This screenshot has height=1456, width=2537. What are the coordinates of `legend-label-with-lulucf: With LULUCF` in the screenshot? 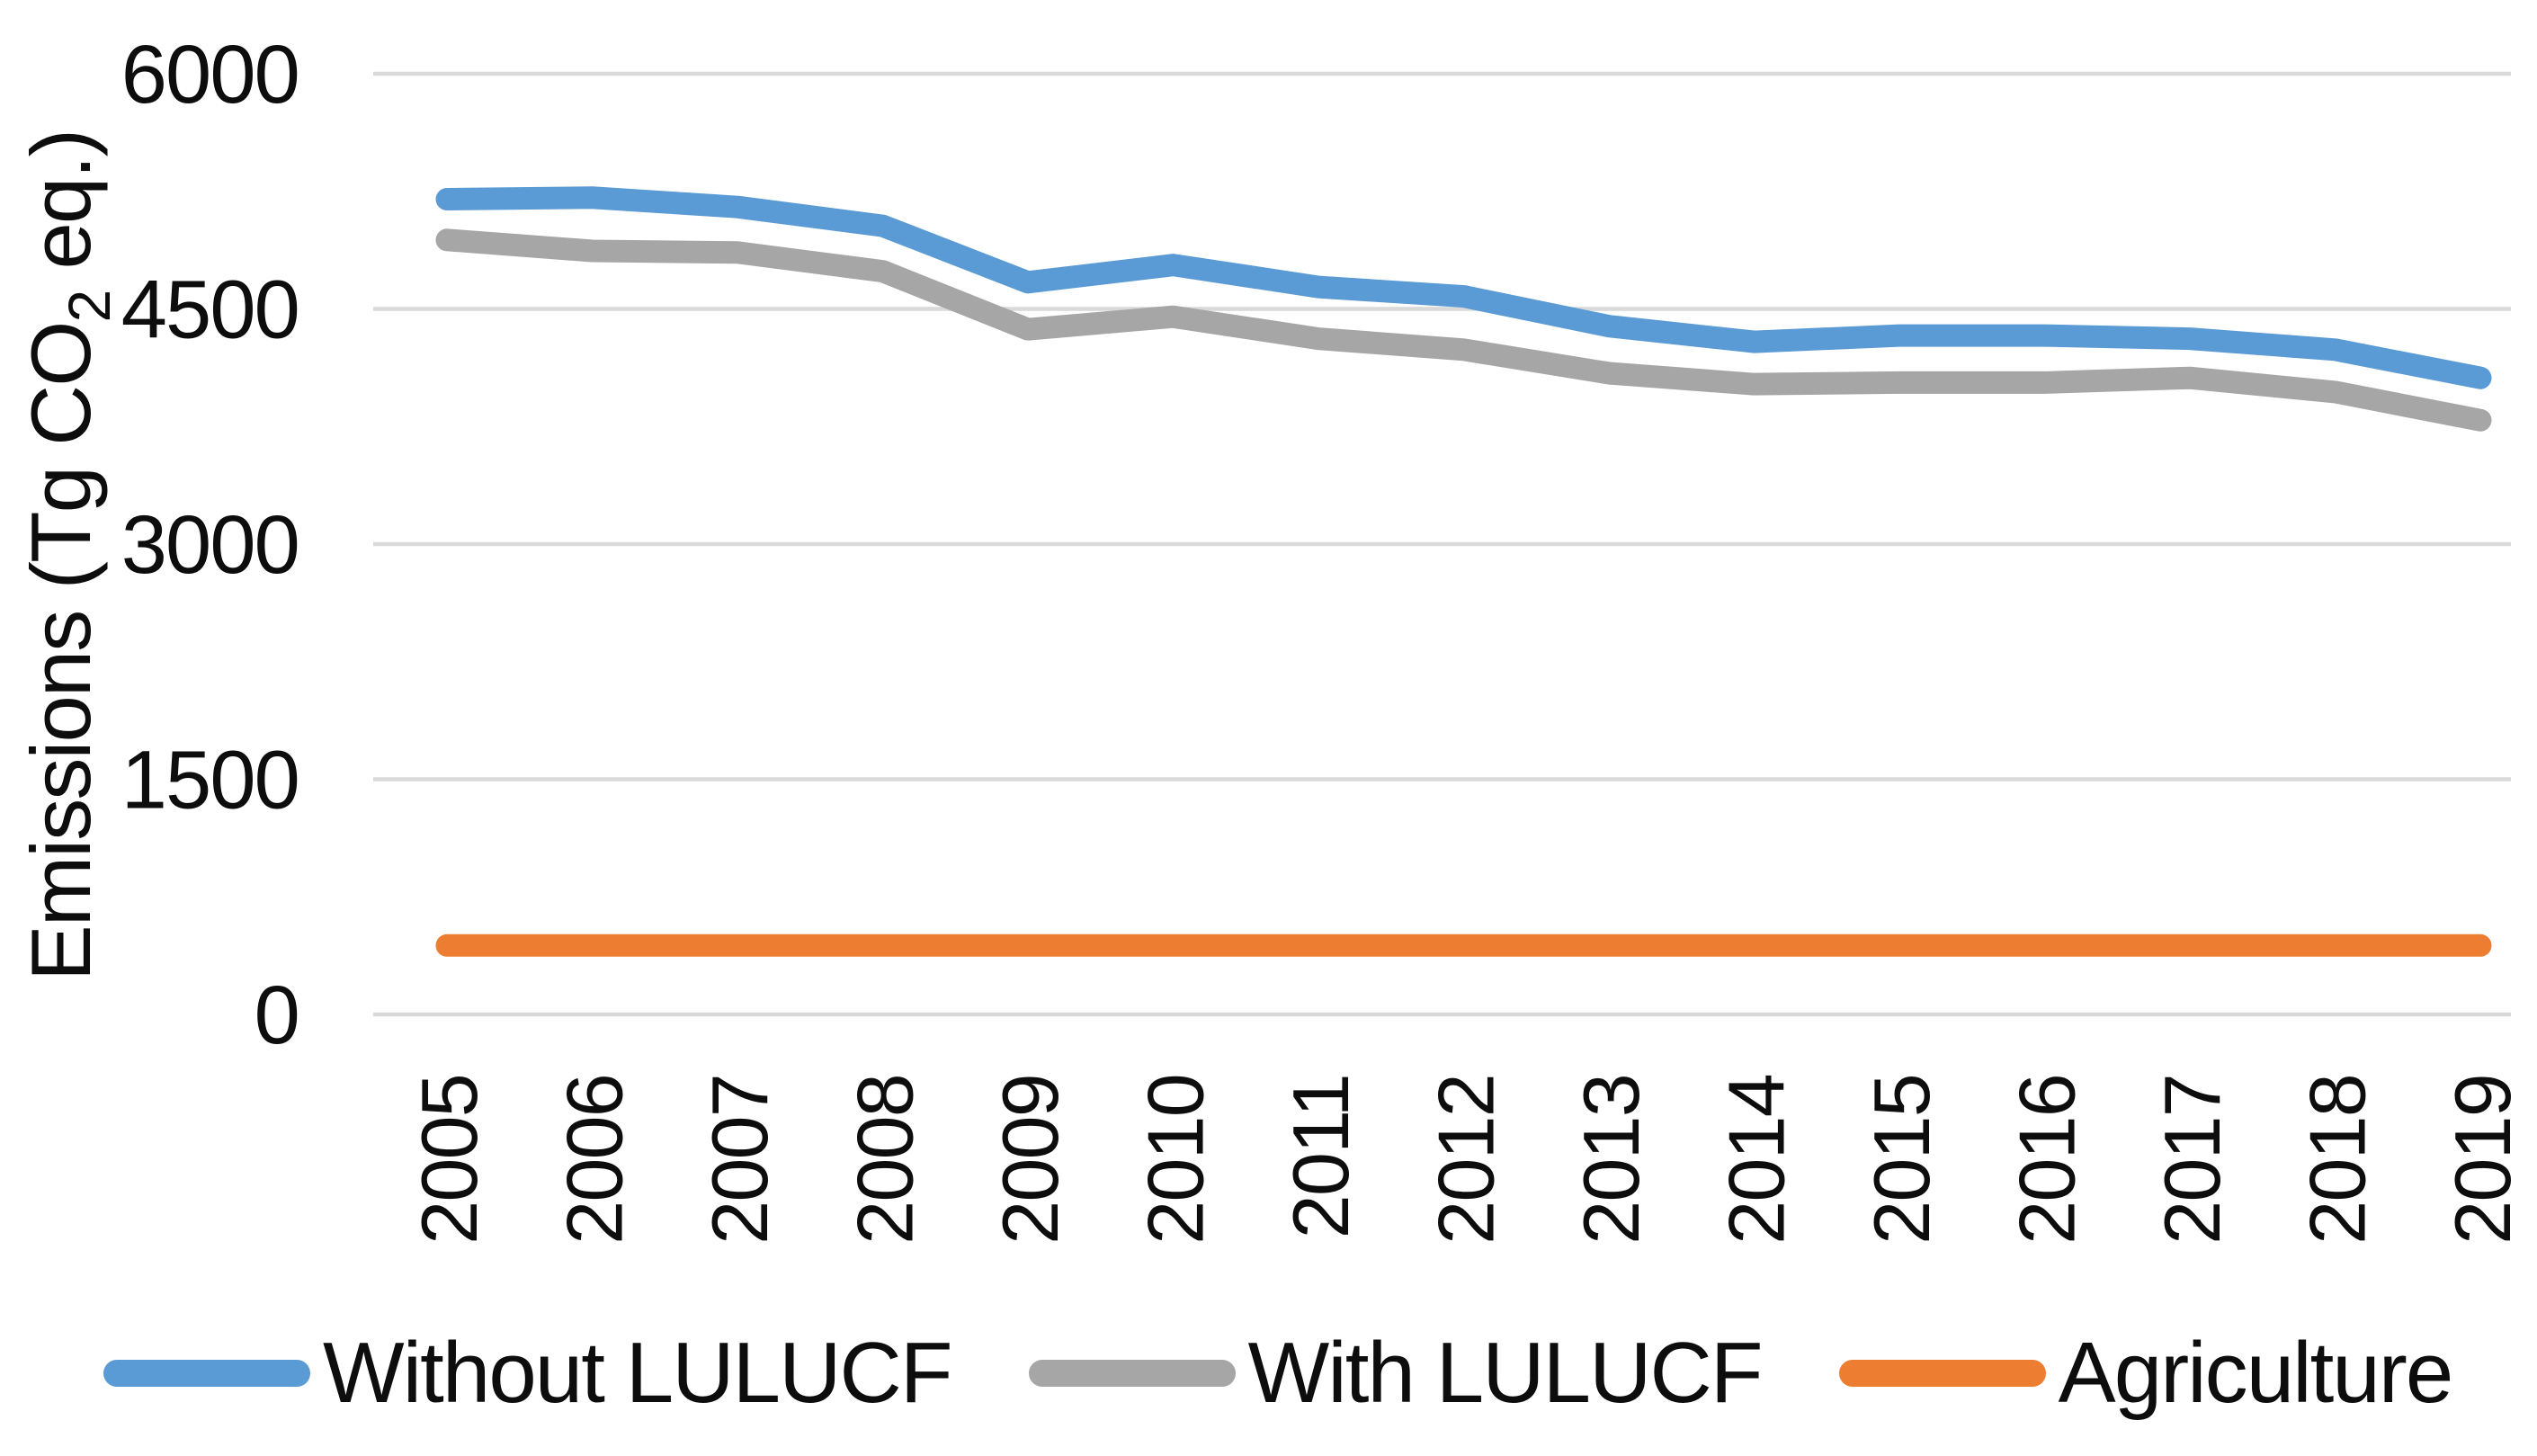 It's located at (1505, 1373).